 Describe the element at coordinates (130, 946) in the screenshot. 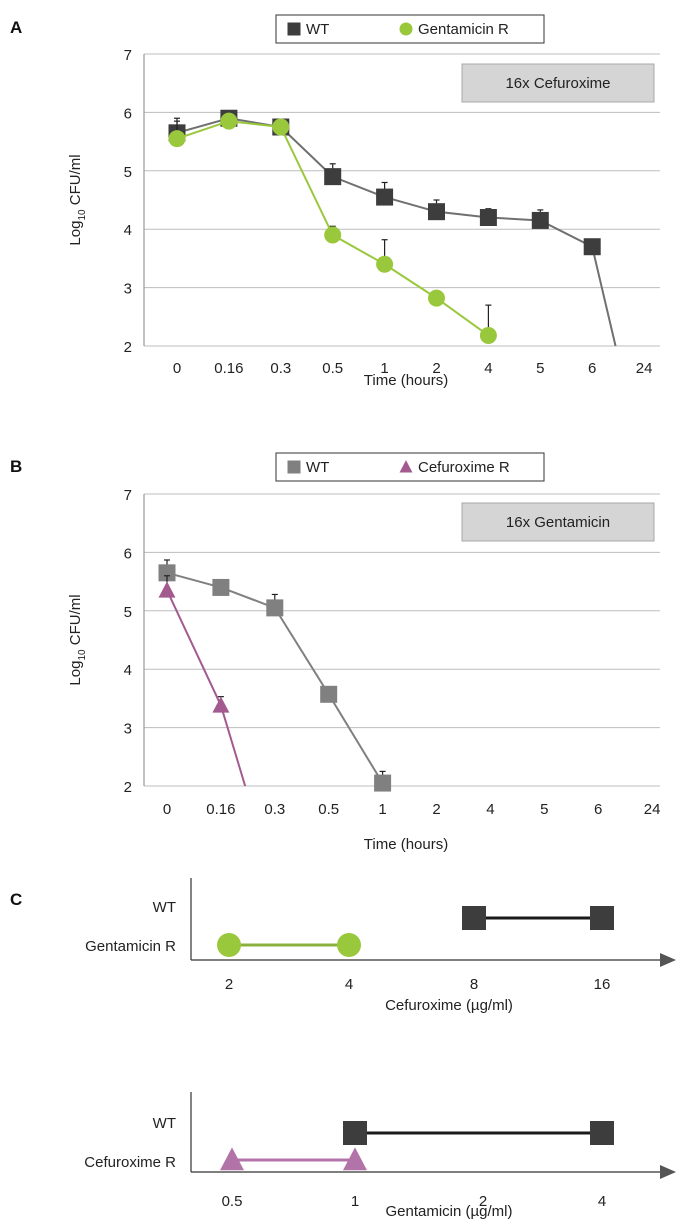

I see `panel-c1-row-label-1: Gentamicin R` at that location.